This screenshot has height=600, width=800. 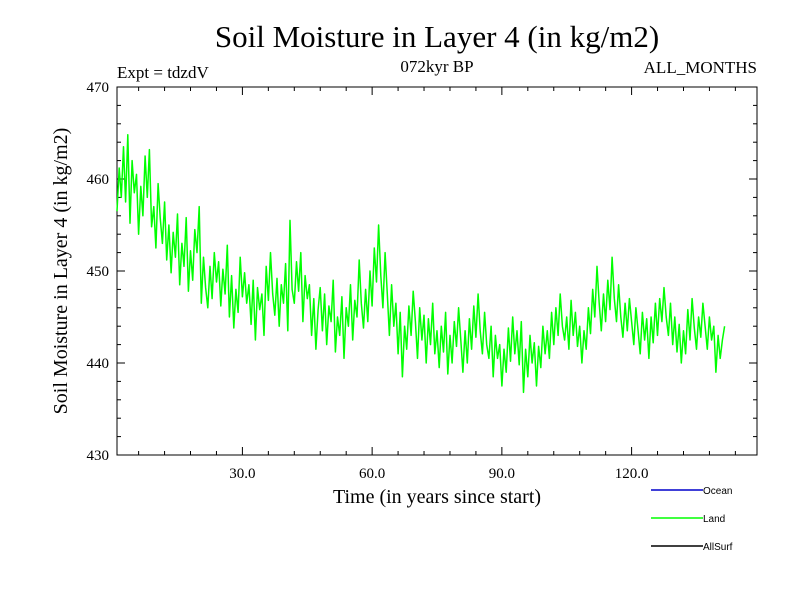 I want to click on x-tick-label: 90.0, so click(x=502, y=474).